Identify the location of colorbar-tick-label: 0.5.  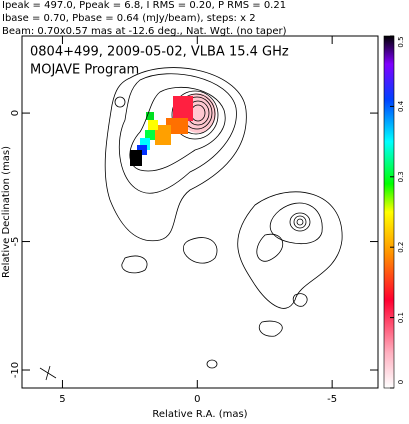
(401, 41).